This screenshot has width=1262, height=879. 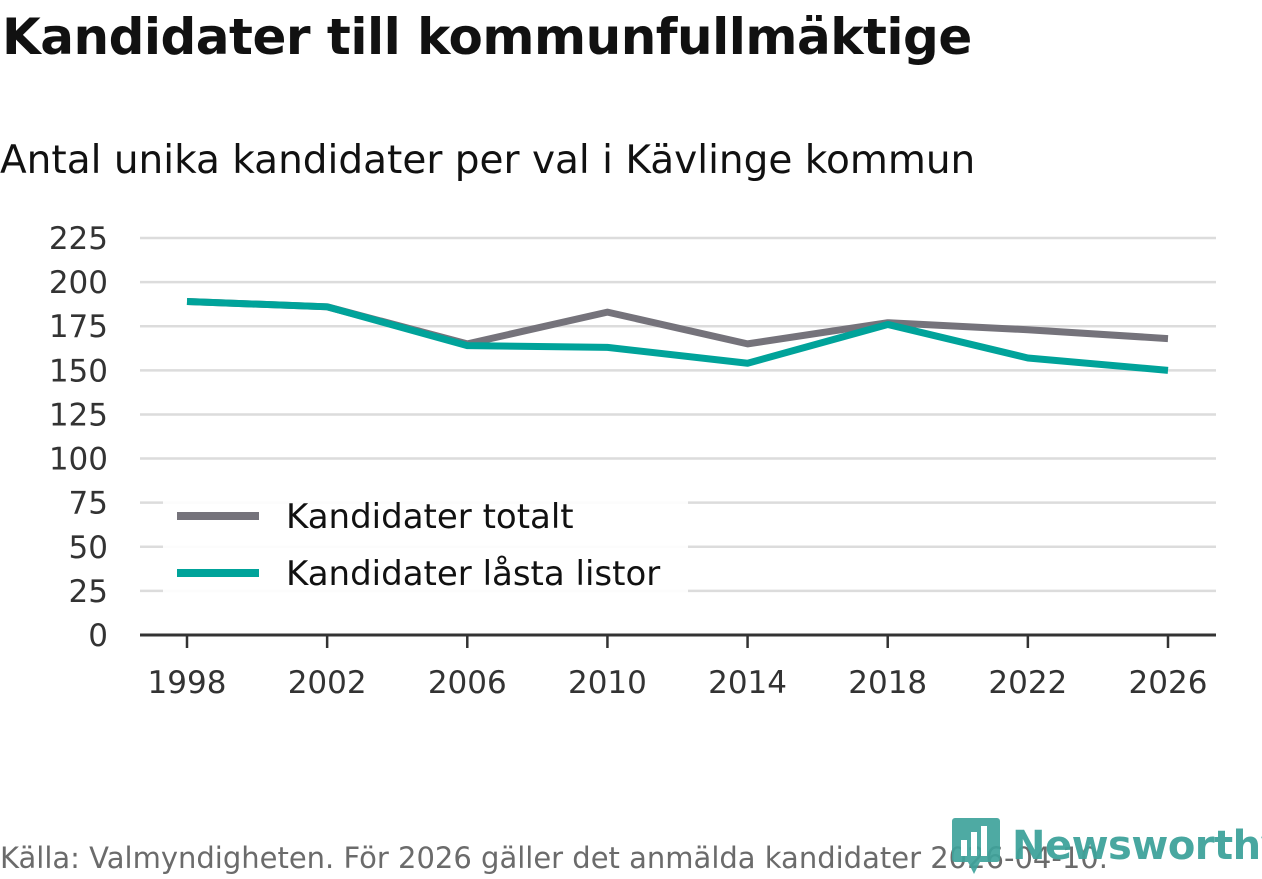 I want to click on newsworthy-logo-icon, so click(x=976, y=846).